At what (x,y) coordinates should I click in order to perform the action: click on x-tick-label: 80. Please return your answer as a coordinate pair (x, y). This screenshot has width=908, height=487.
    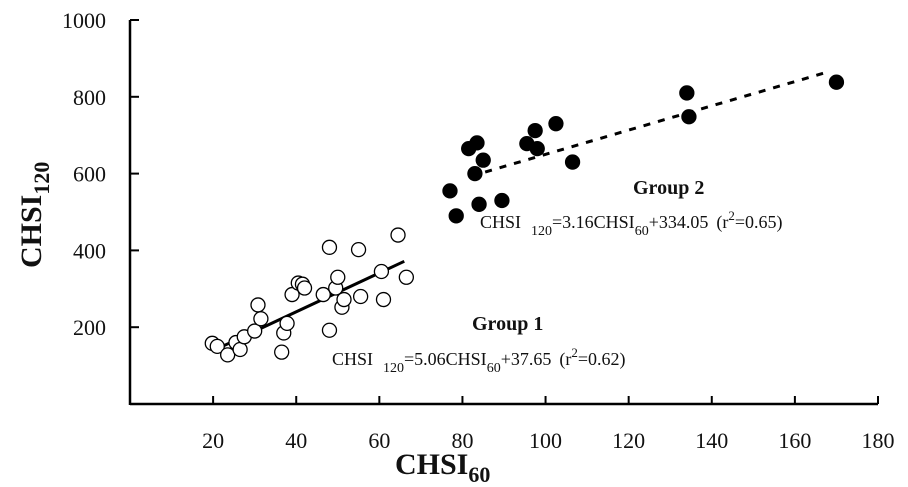
    Looking at the image, I should click on (462, 440).